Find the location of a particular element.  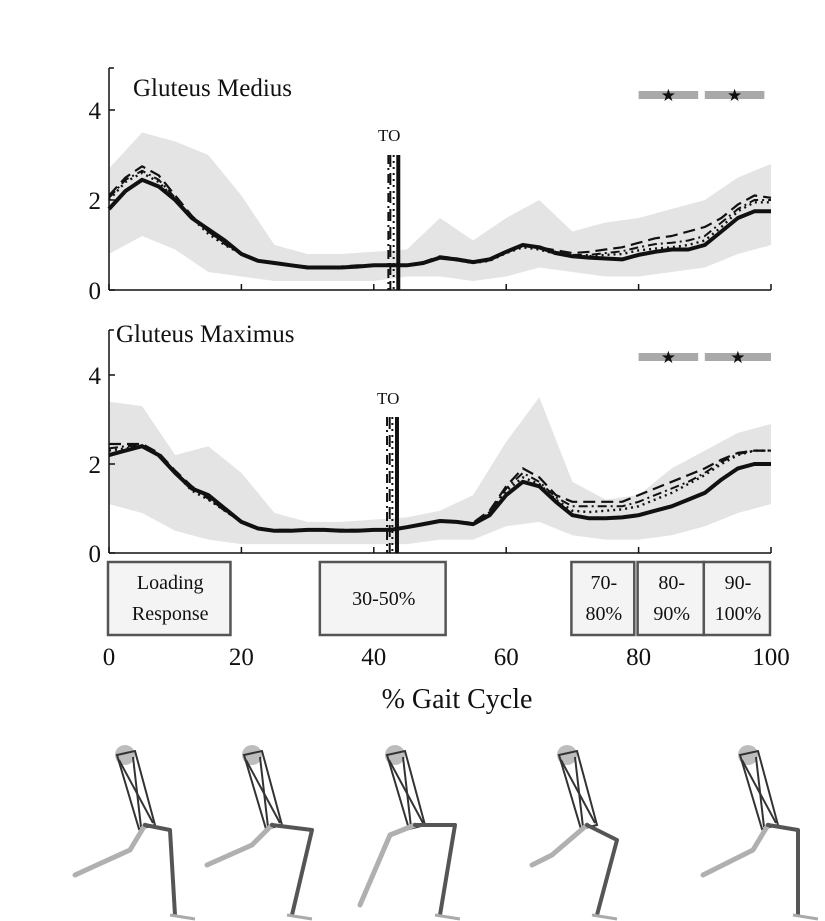

skeleton-trunk is located at coordinates (578, 790).